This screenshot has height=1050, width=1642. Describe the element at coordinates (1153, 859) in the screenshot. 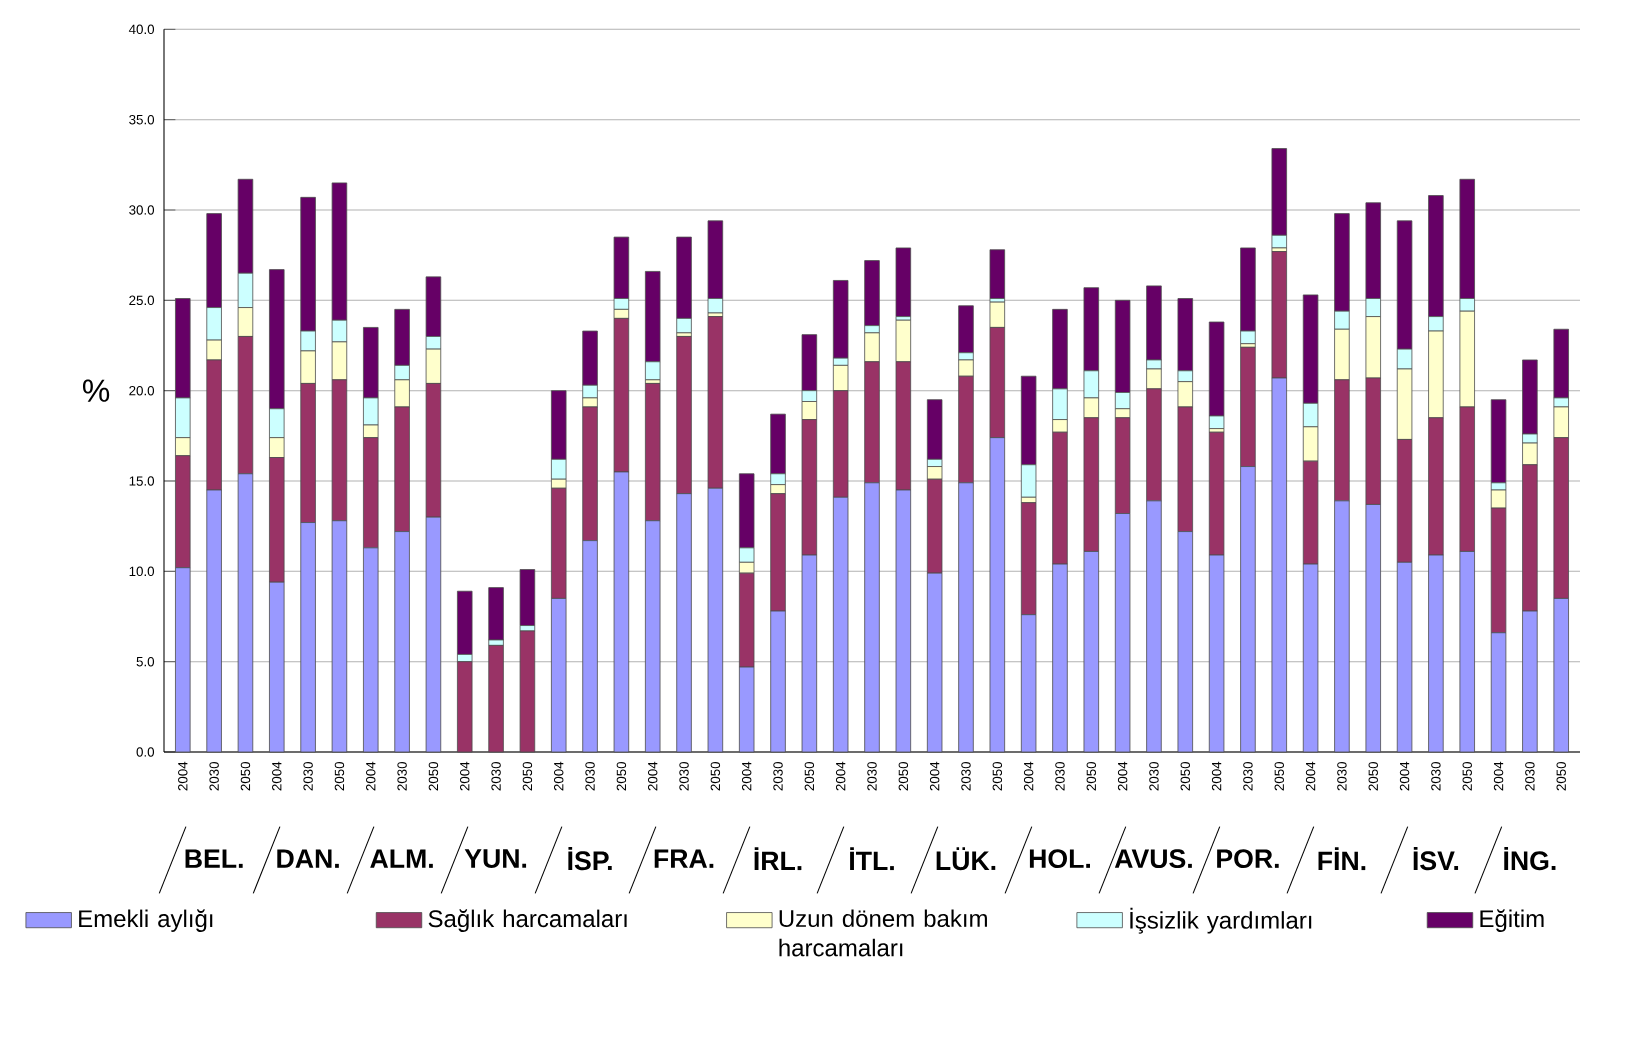

I see `text: AVUS.` at that location.